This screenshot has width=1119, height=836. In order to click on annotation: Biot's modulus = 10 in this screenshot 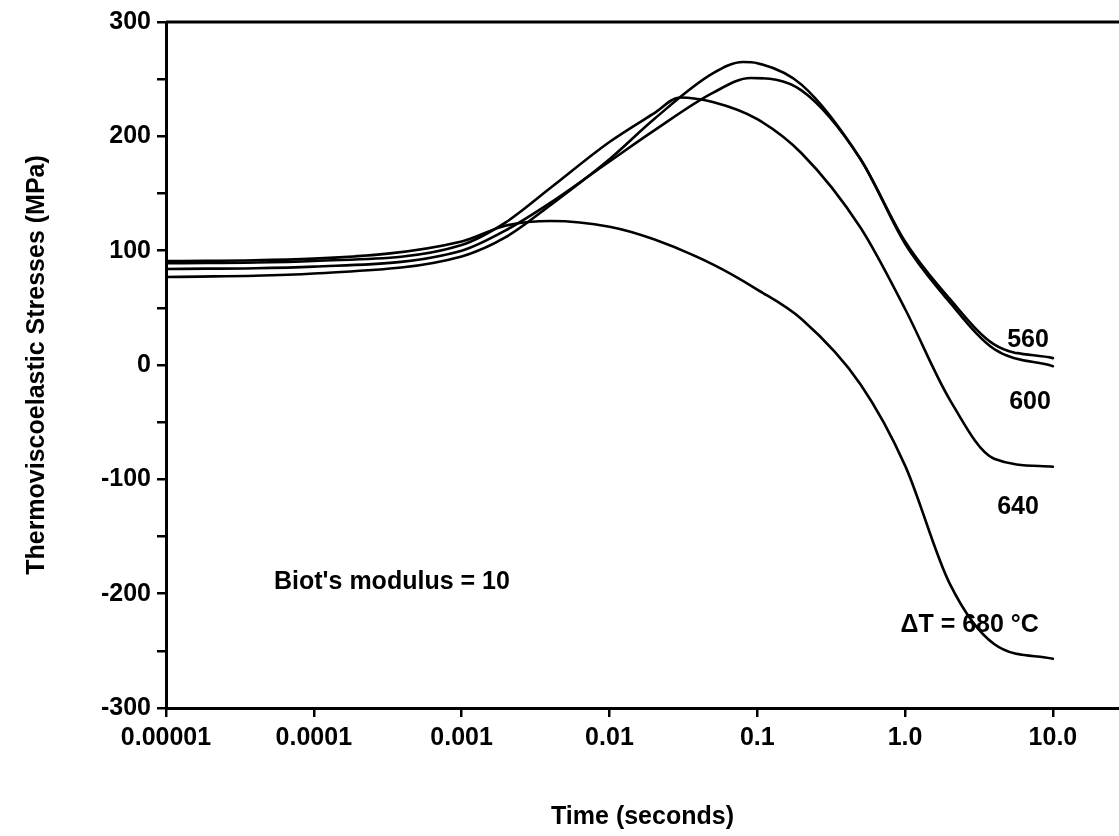, I will do `click(392, 579)`.